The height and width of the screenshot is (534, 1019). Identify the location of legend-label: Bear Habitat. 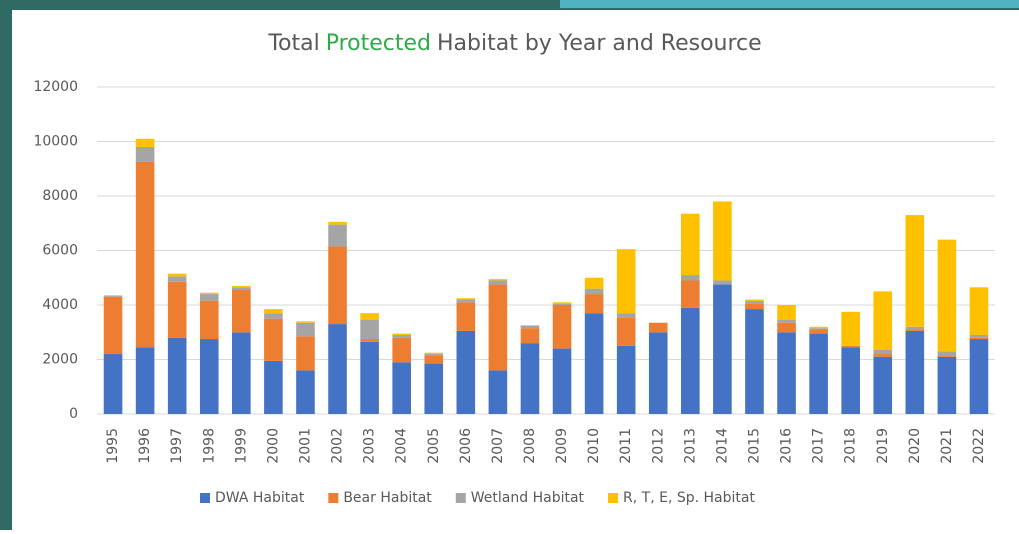
(387, 498).